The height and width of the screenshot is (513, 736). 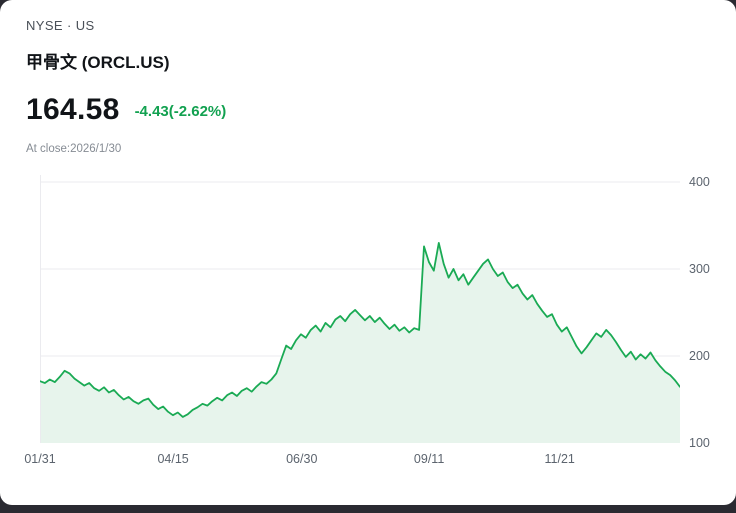 What do you see at coordinates (699, 443) in the screenshot?
I see `y-axis-label: 100` at bounding box center [699, 443].